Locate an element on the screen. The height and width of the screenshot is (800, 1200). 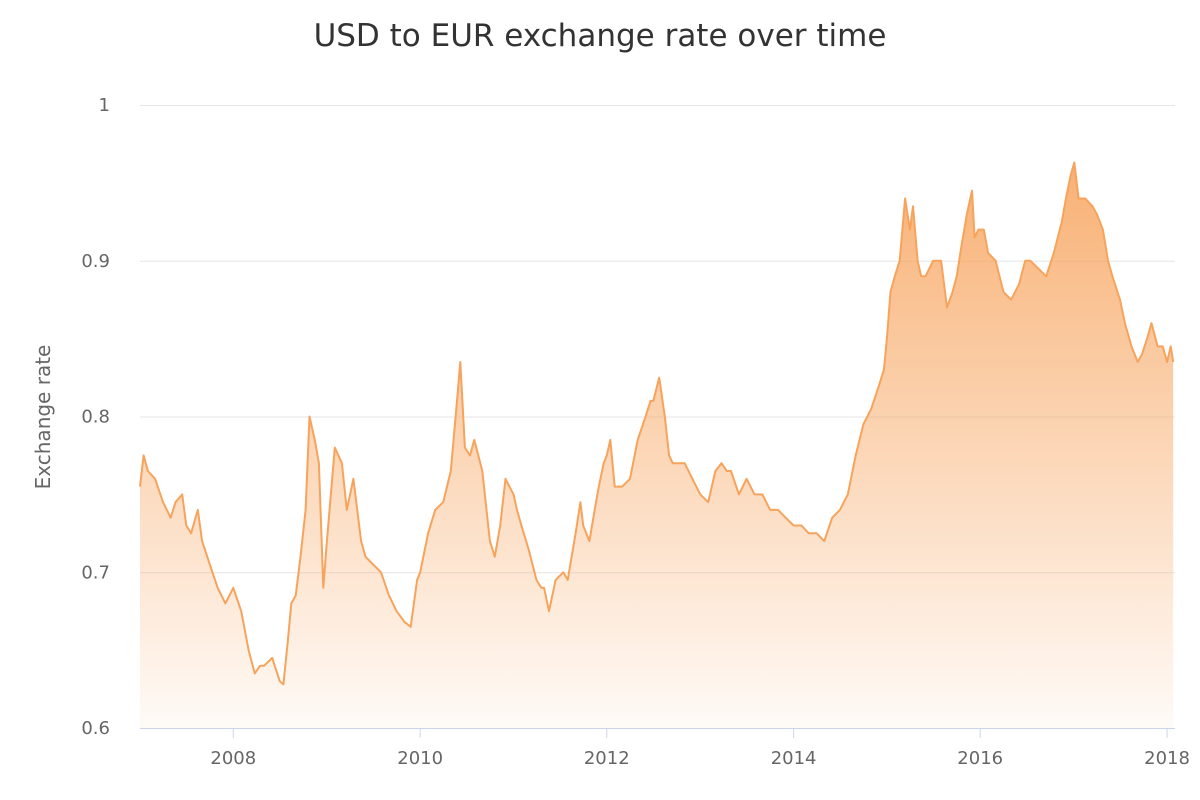
y-tick-label: 0.8 is located at coordinates (95, 417).